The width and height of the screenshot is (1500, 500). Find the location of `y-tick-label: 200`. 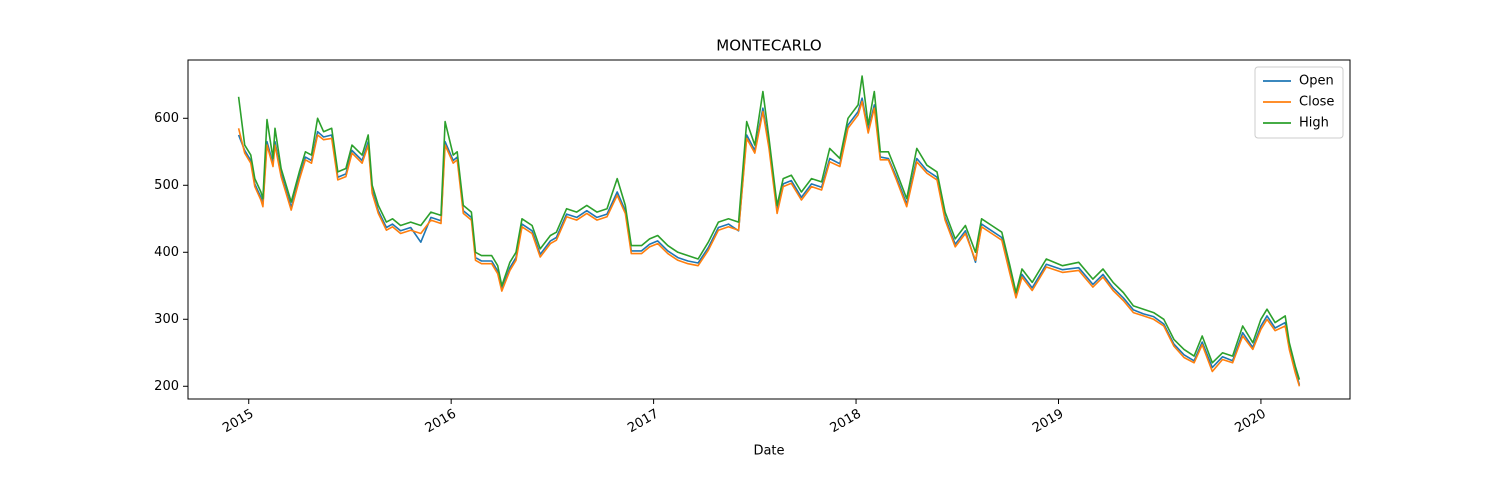

y-tick-label: 200 is located at coordinates (166, 386).